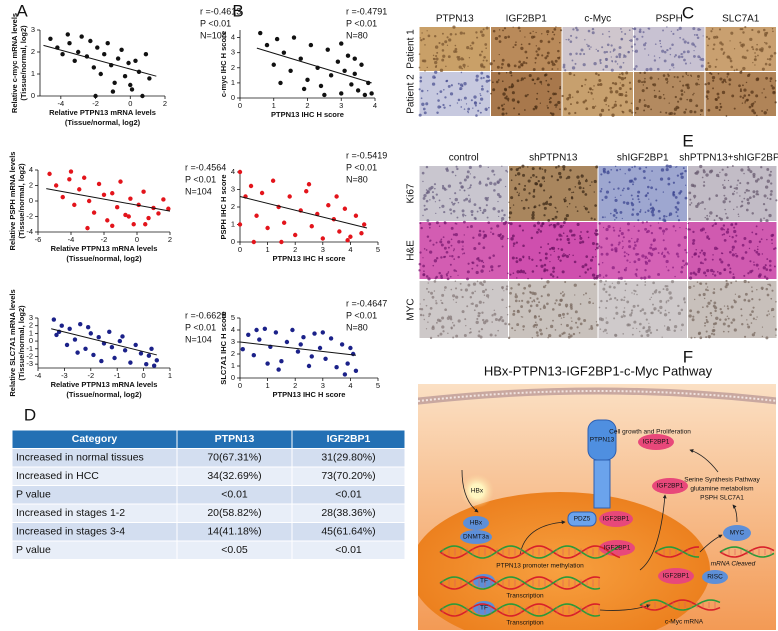 This screenshot has width=778, height=631. I want to click on y-axis-label: Relative c-myc mRNA levels, so click(14, 63).